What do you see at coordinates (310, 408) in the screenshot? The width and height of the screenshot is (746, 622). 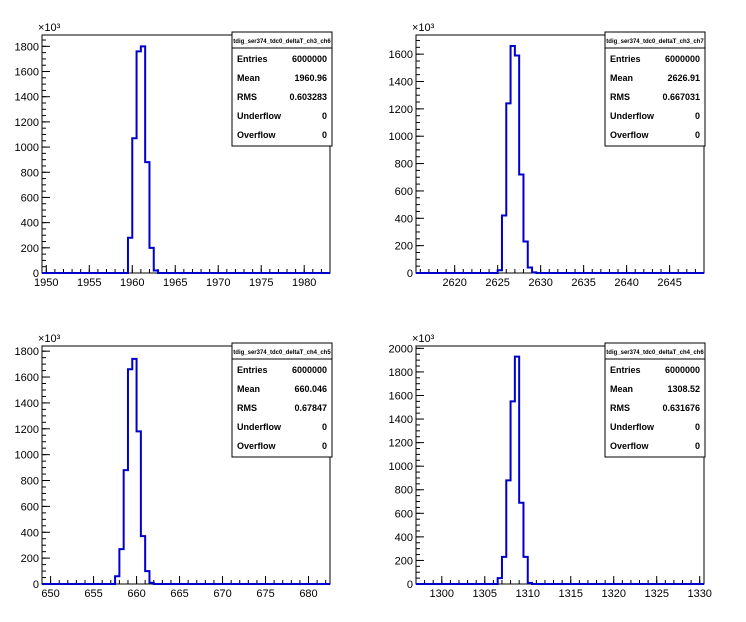 I see `stats-value-rms: 0.67847` at bounding box center [310, 408].